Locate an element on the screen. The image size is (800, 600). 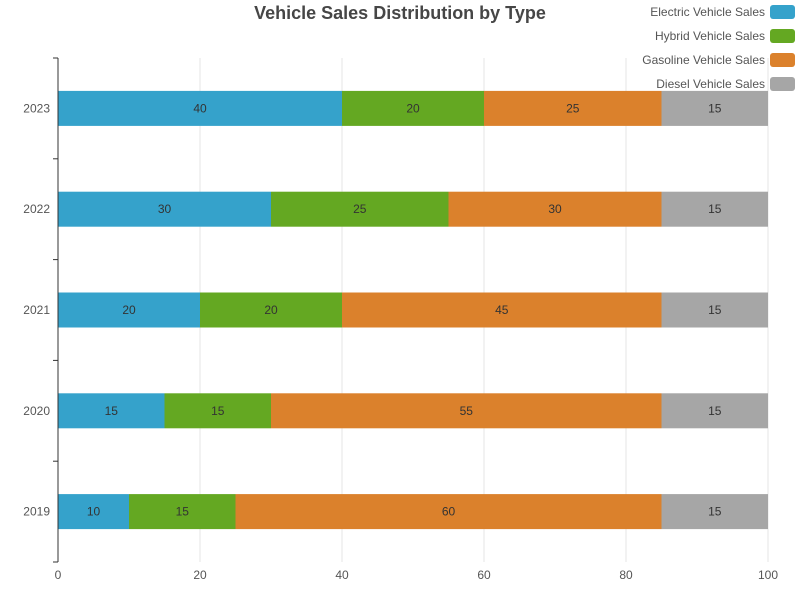
x-tick-label: 60 is located at coordinates (484, 575).